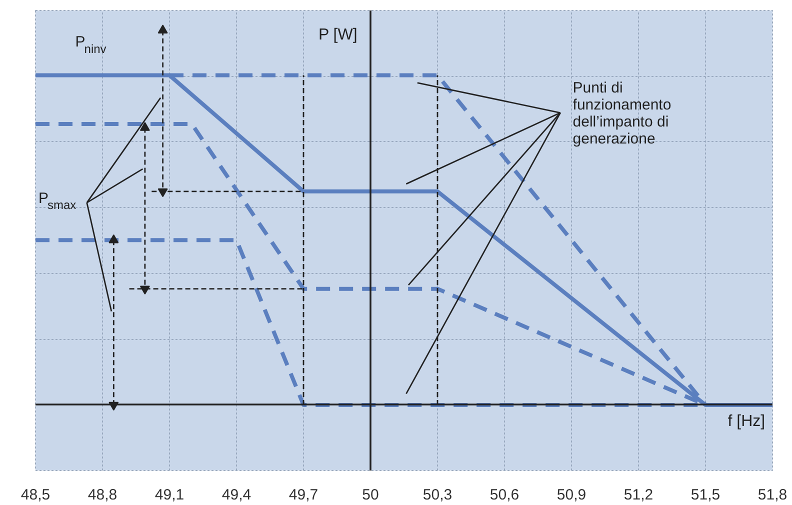 The height and width of the screenshot is (505, 792). Describe the element at coordinates (622, 114) in the screenshot. I see `annotation: Punti di funzionamento dell’impanto di generazione` at that location.